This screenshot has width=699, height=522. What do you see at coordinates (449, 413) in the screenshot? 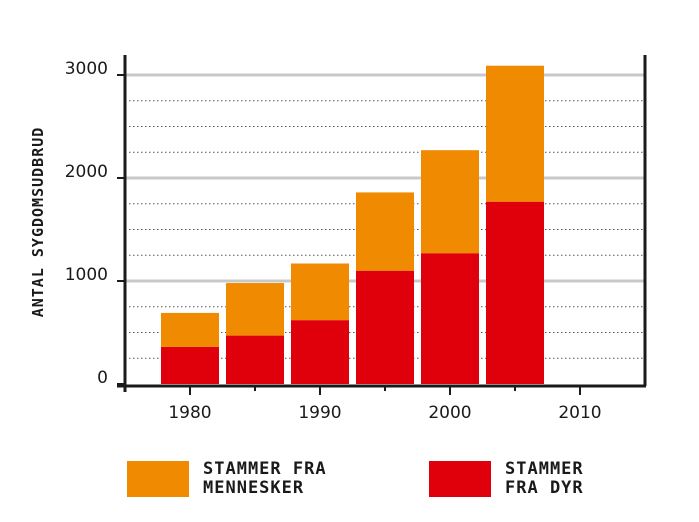
I see `x-tick-label-2000: 2000` at bounding box center [449, 413].